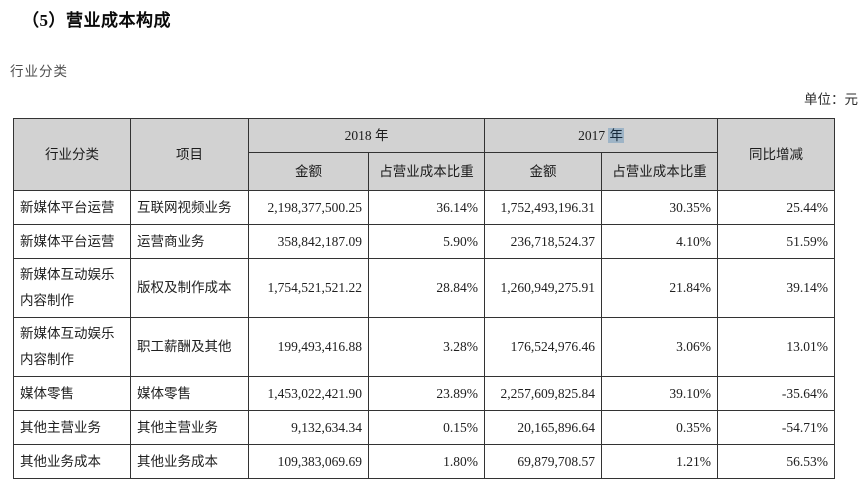 The image size is (866, 500). I want to click on cell-amount-2018: 1,453,022,421.90, so click(308, 393).